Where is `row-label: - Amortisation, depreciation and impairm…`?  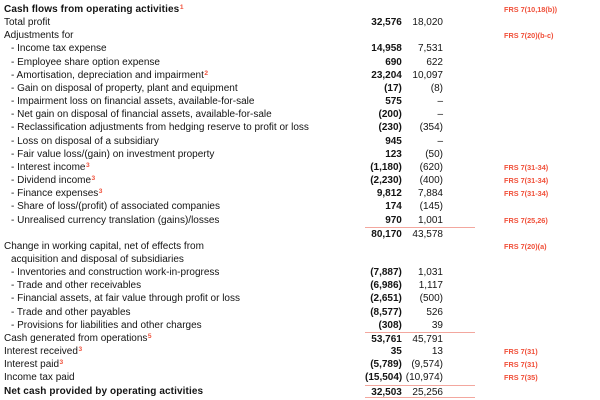 row-label: - Amortisation, depreciation and impairm… is located at coordinates (107, 75).